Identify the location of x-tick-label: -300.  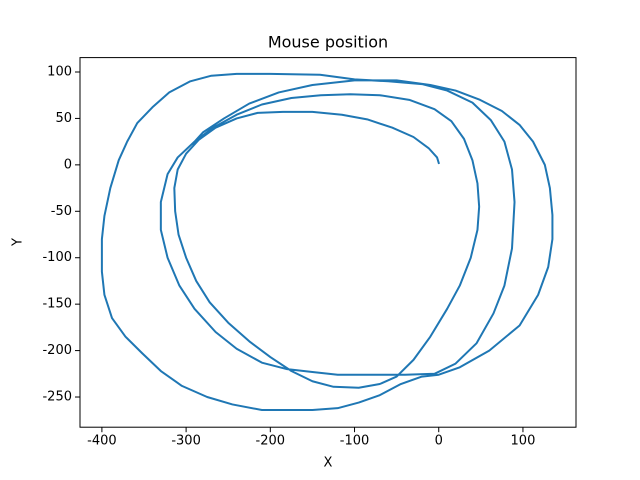
(186, 441).